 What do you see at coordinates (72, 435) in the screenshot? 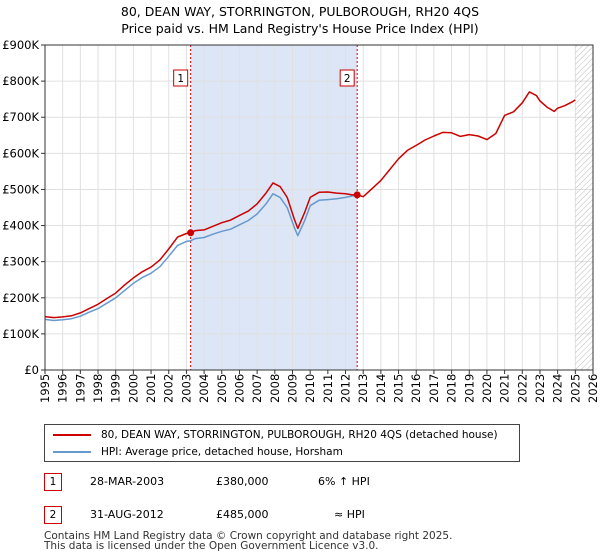
I see `legend-swatch-property` at bounding box center [72, 435].